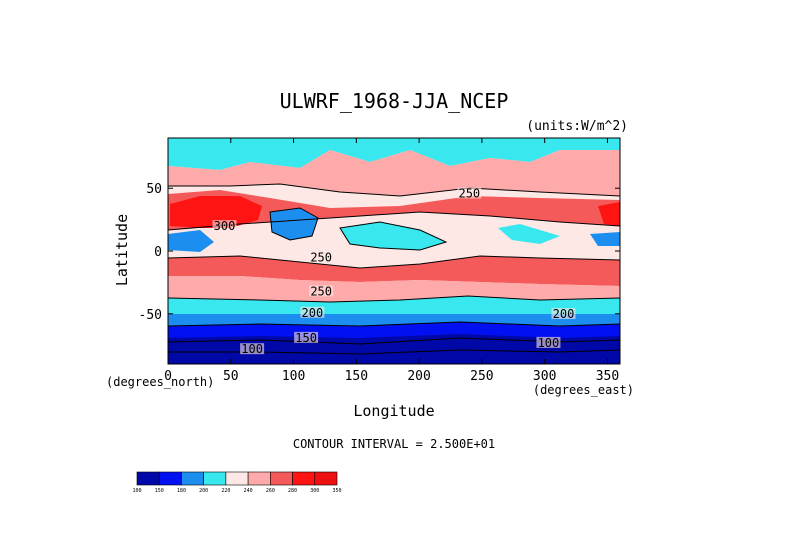 This screenshot has width=789, height=558. What do you see at coordinates (393, 411) in the screenshot?
I see `x-axis-label: Longitude` at bounding box center [393, 411].